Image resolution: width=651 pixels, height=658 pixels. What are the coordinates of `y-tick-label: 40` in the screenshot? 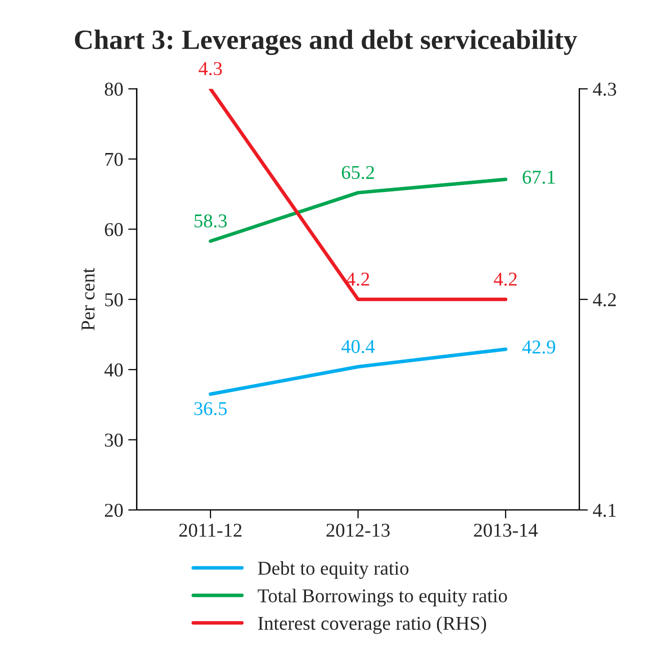 It's located at (113, 370).